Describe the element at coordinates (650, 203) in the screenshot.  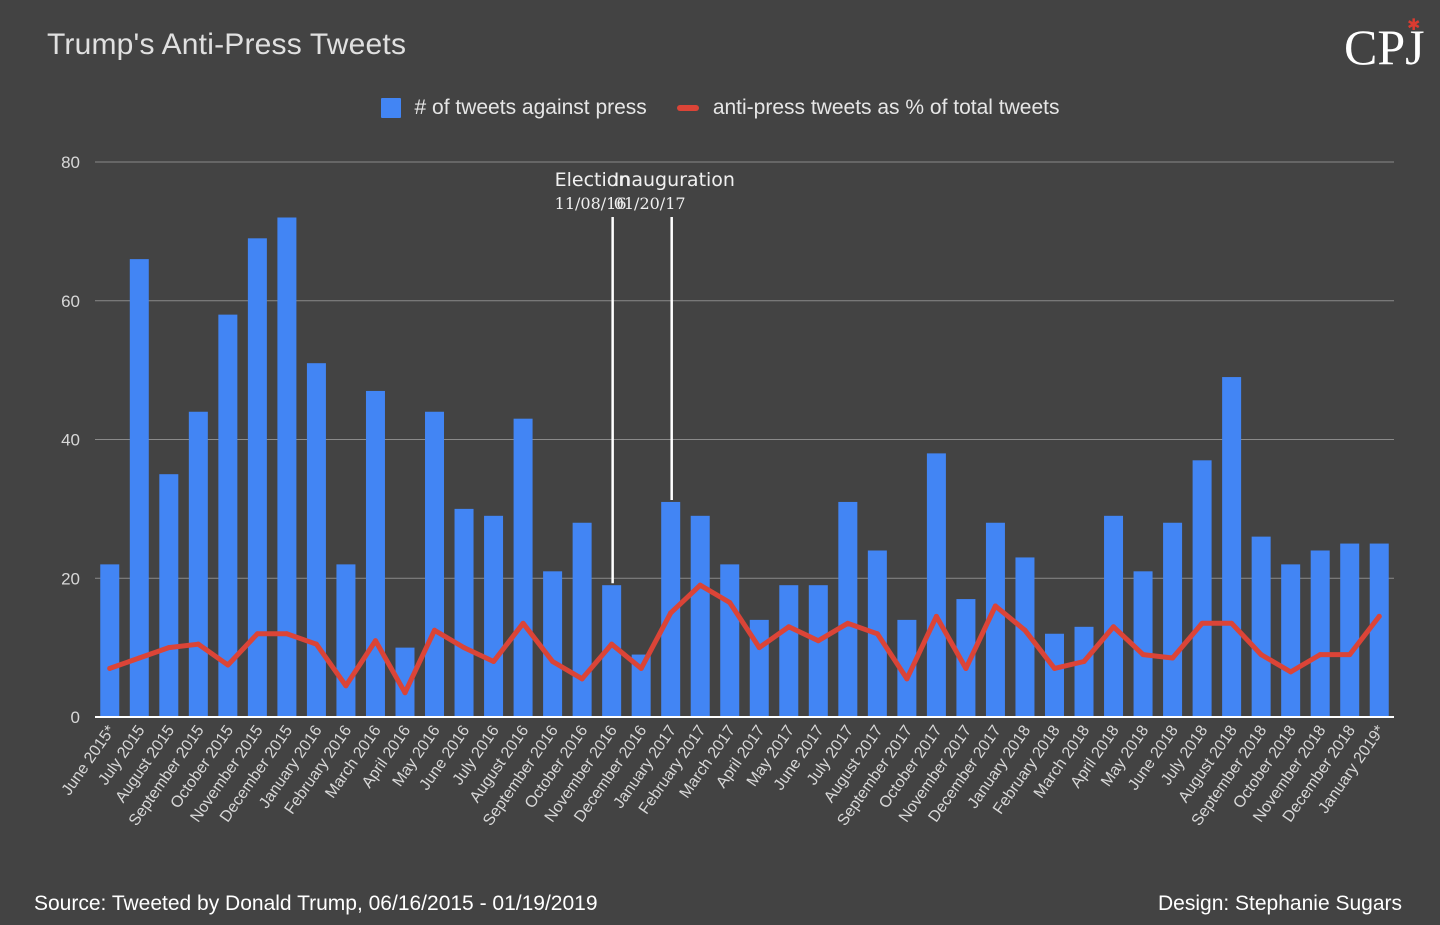
I see `annotation-date: 01/20/17` at that location.